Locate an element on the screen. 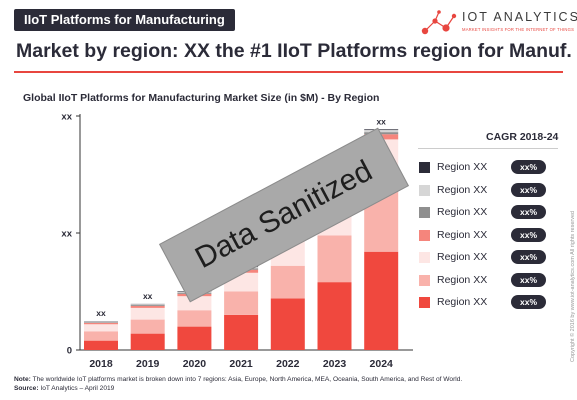 This screenshot has width=577, height=400. source-label: Source: is located at coordinates (26, 388).